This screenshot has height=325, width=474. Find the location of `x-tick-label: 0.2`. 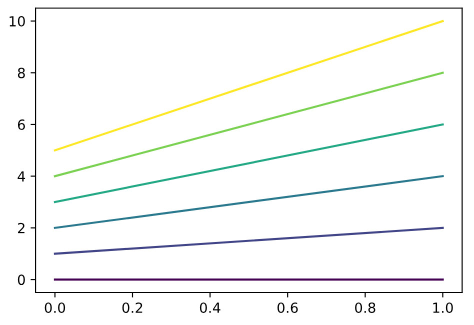

x-tick-label: 0.2 is located at coordinates (132, 307).